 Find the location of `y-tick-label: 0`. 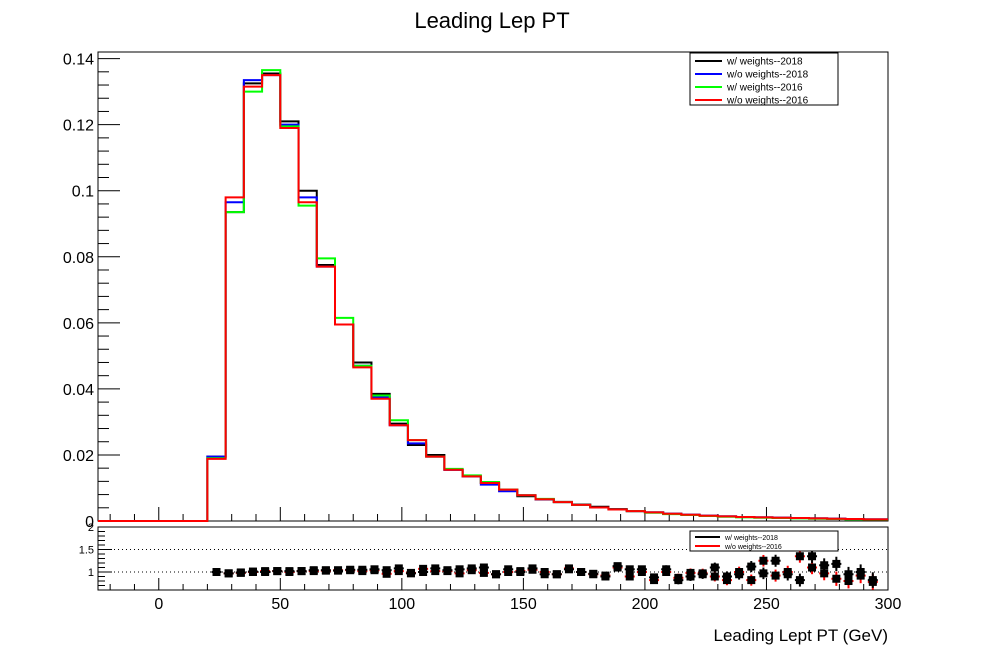

y-tick-label: 0 is located at coordinates (89, 522).